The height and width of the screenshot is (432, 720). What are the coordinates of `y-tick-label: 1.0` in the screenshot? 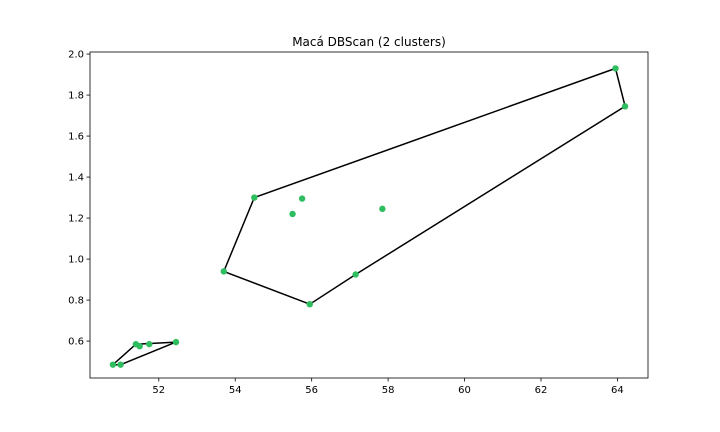 It's located at (76, 260).